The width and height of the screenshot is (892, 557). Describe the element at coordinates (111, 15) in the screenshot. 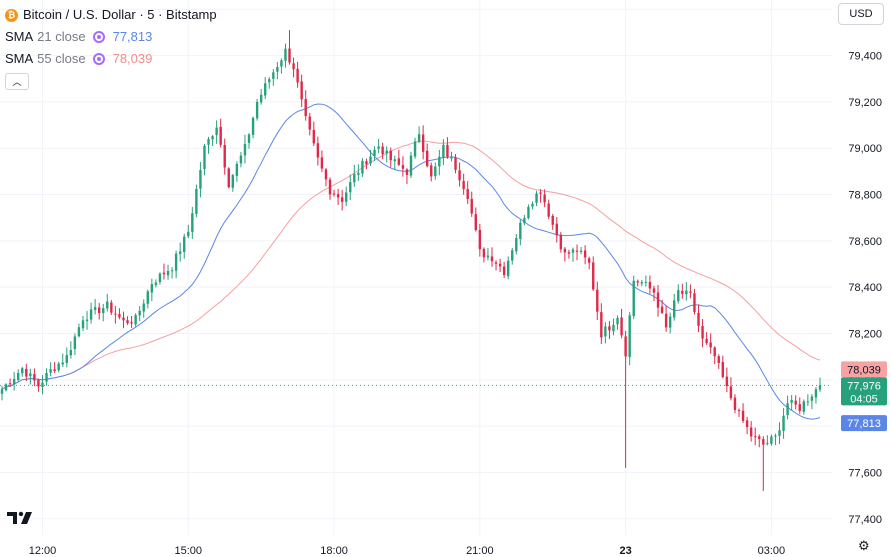

I see `symbol-title-row: ₿ Bitcoin / U.S. Dollar · 5 · Bitstamp` at that location.